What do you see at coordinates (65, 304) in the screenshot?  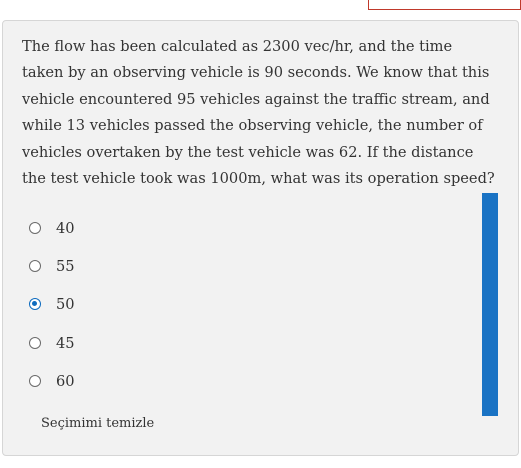 I see `option-label: 50` at bounding box center [65, 304].